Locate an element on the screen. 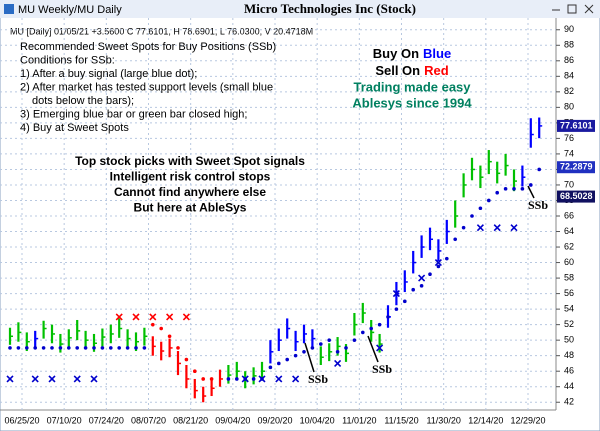  window-title: MU Weekly/MU Daily is located at coordinates (70, 10).